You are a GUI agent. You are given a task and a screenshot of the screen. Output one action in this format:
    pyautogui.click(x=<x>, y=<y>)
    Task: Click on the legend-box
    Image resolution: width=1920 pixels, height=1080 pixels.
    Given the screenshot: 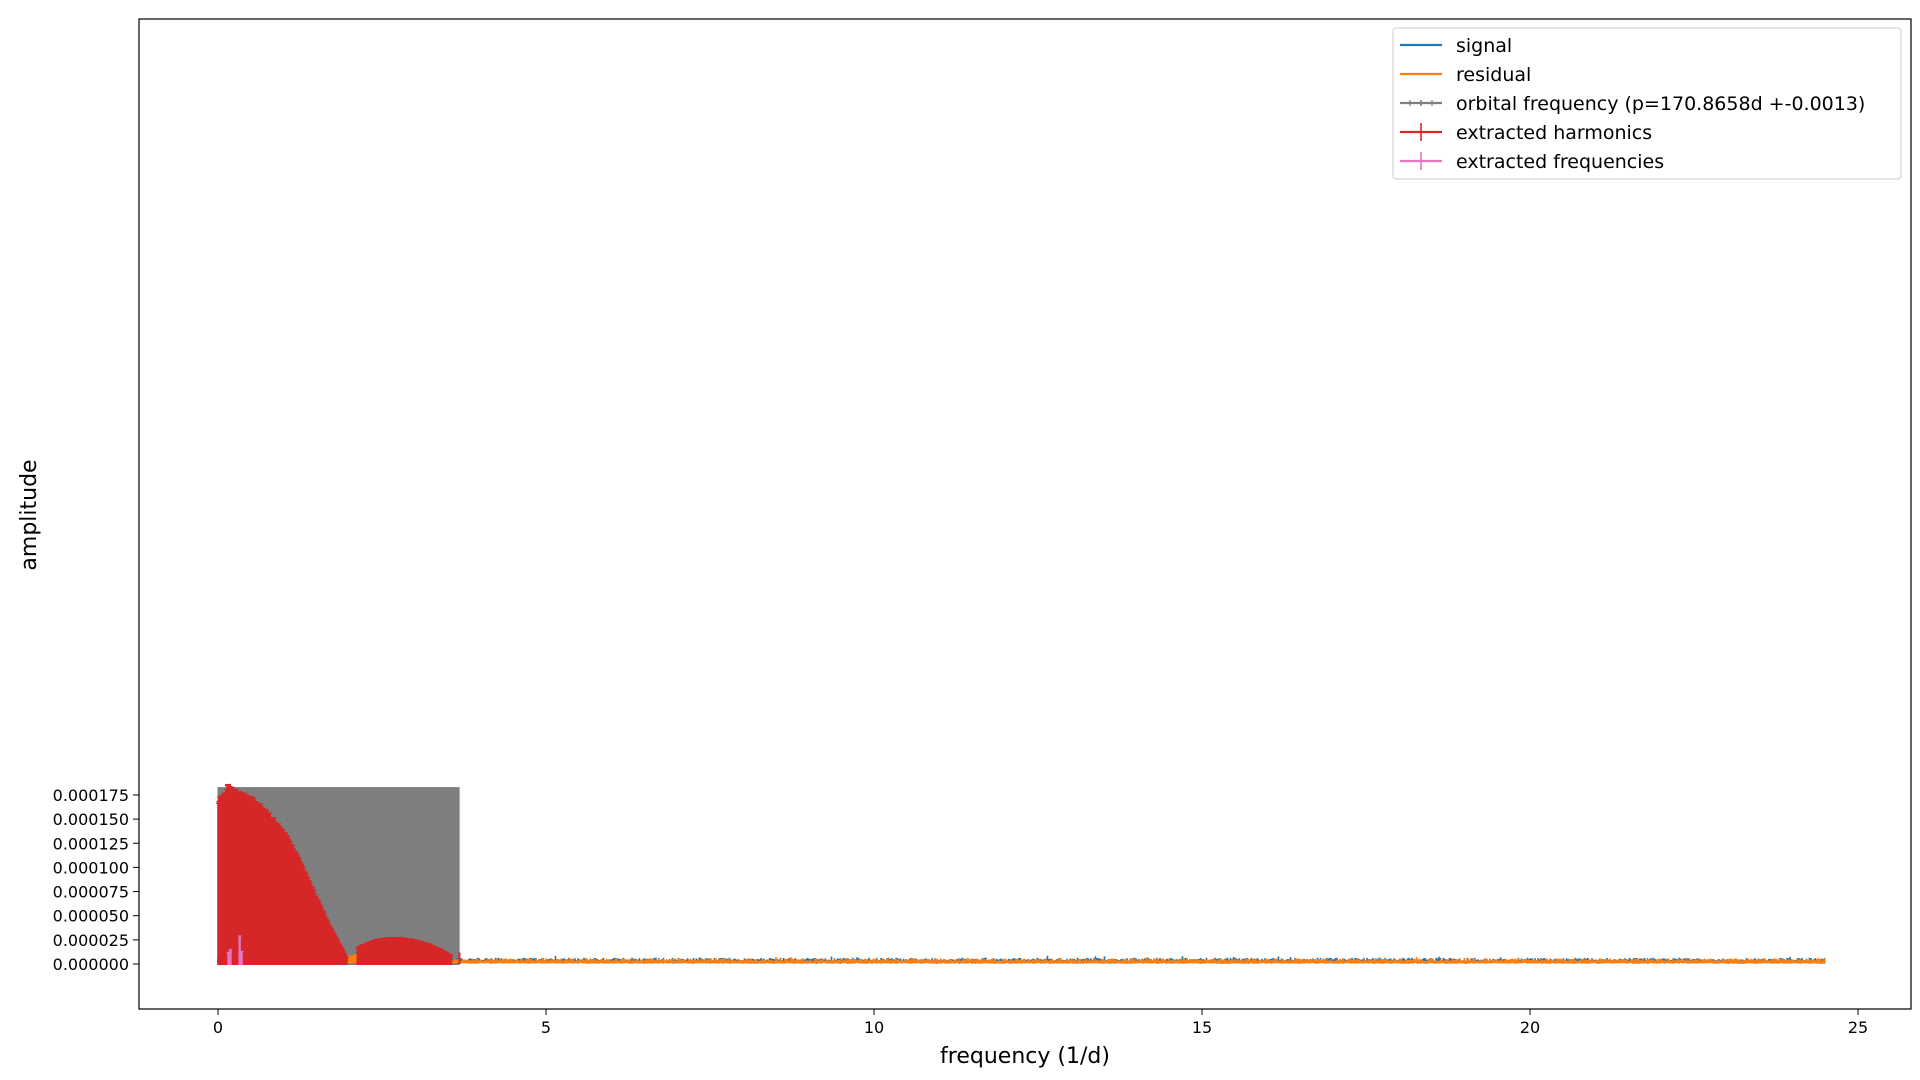 What is the action you would take?
    pyautogui.click(x=1647, y=103)
    